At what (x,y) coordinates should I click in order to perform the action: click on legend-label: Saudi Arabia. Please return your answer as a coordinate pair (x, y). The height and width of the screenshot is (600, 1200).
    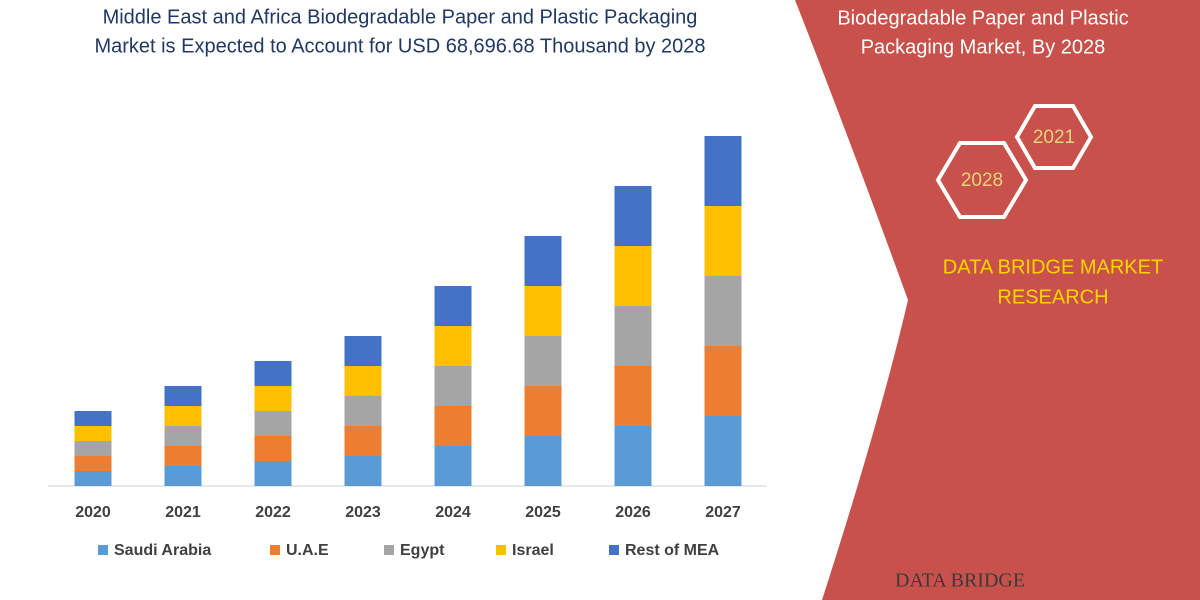
    Looking at the image, I should click on (162, 550).